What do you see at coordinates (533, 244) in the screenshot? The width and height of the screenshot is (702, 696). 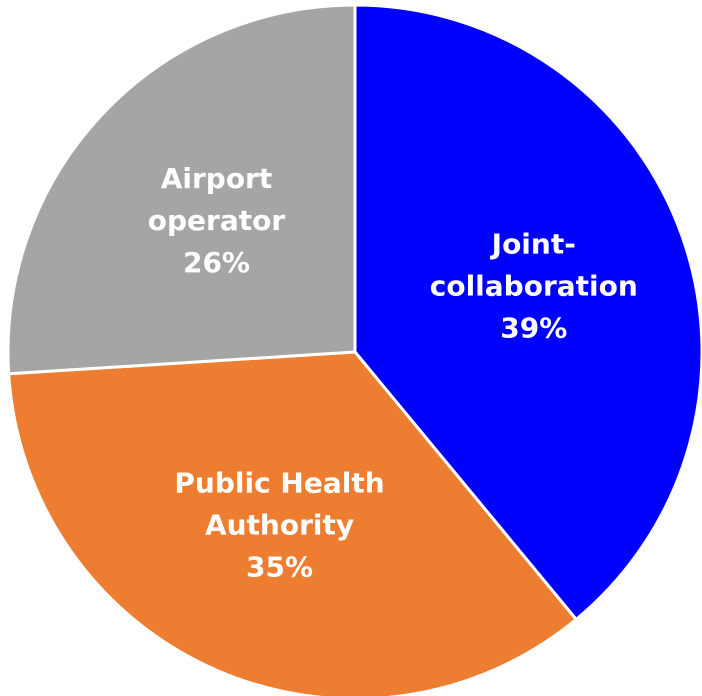 I see `slice-label-line: Joint-` at bounding box center [533, 244].